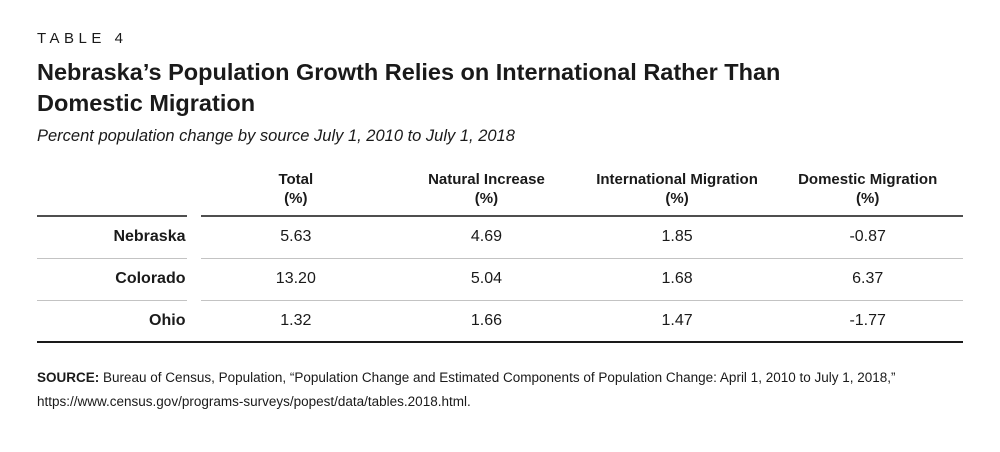 This screenshot has height=452, width=1000. Describe the element at coordinates (112, 193) in the screenshot. I see `row-label-column-header` at that location.